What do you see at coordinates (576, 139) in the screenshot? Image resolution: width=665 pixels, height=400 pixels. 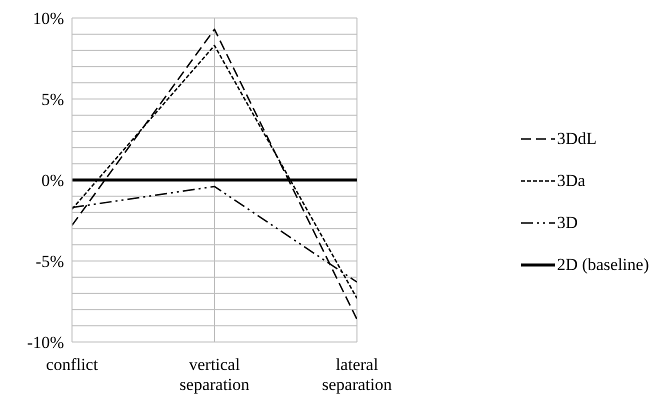 I see `legend-label: 3DdL` at bounding box center [576, 139].